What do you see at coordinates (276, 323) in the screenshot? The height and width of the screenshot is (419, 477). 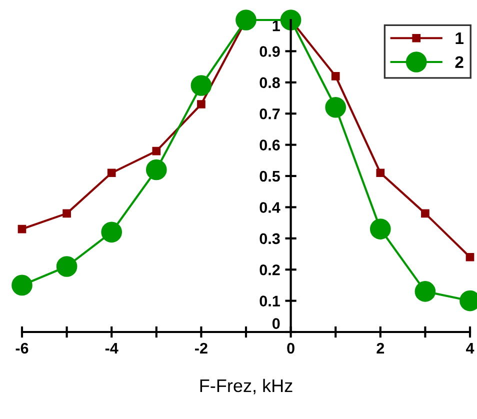 I see `y-tick-label: 0` at bounding box center [276, 323].